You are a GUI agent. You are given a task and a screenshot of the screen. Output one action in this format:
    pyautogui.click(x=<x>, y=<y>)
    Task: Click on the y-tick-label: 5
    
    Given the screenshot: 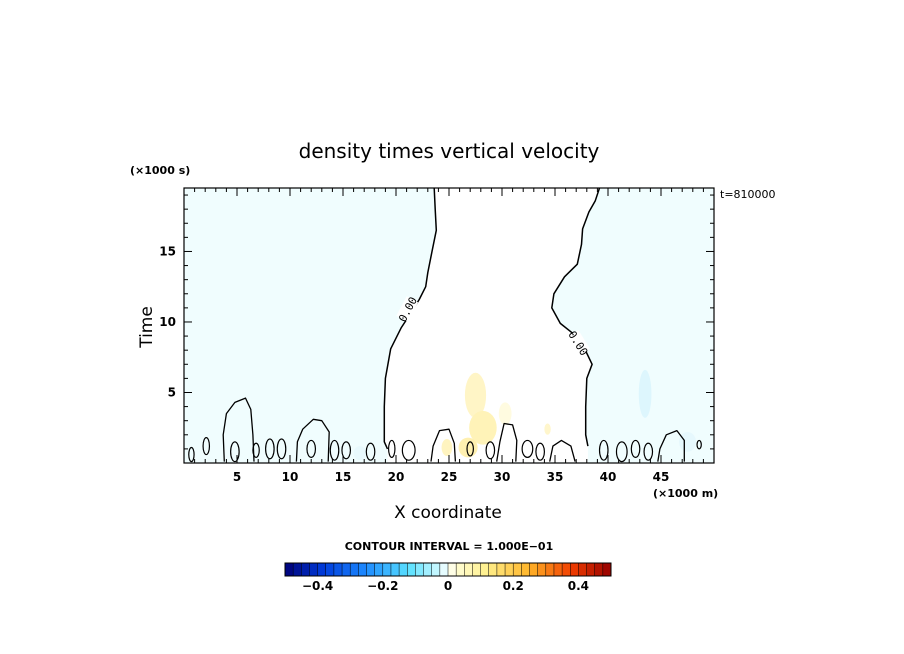 What is the action you would take?
    pyautogui.click(x=172, y=392)
    